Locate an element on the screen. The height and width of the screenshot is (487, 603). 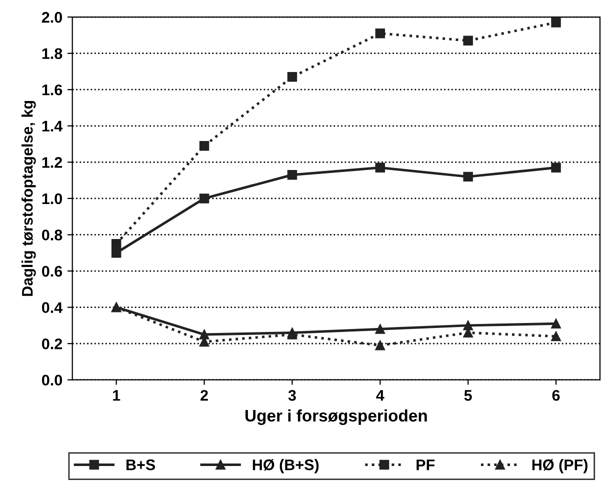
x-tick-label: 5 is located at coordinates (468, 395).